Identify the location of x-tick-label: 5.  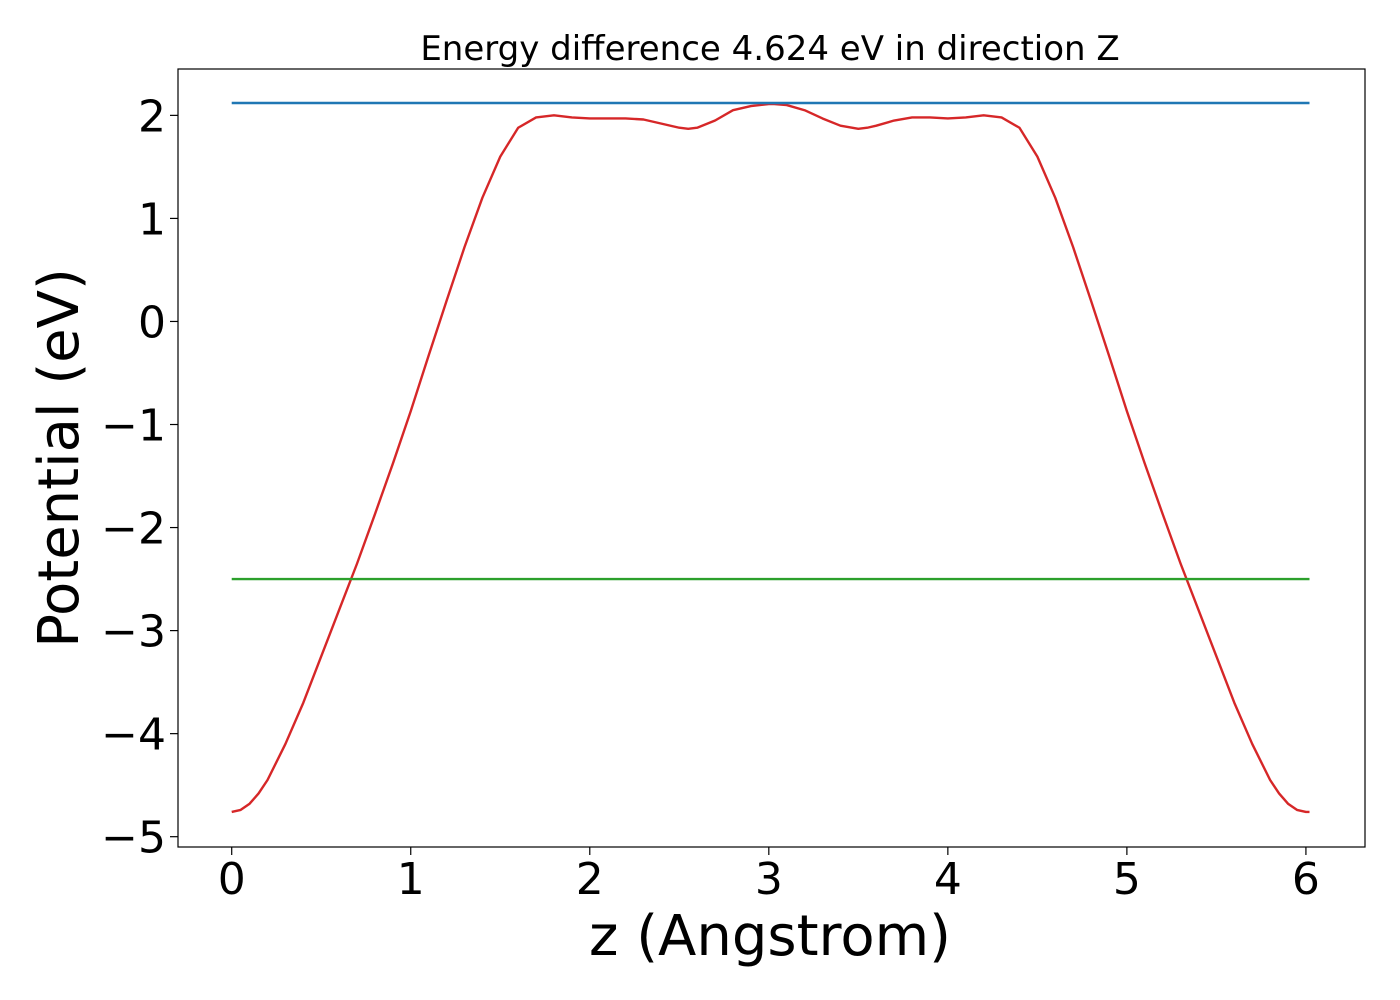
(1127, 879).